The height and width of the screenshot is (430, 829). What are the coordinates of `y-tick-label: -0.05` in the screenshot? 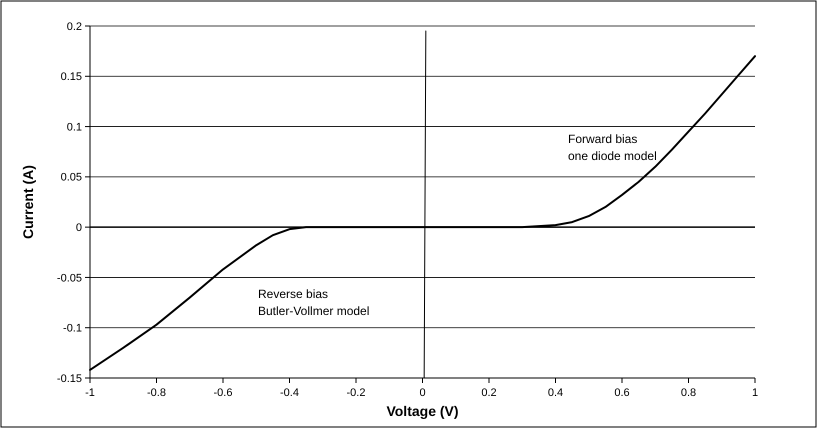 It's located at (69, 278).